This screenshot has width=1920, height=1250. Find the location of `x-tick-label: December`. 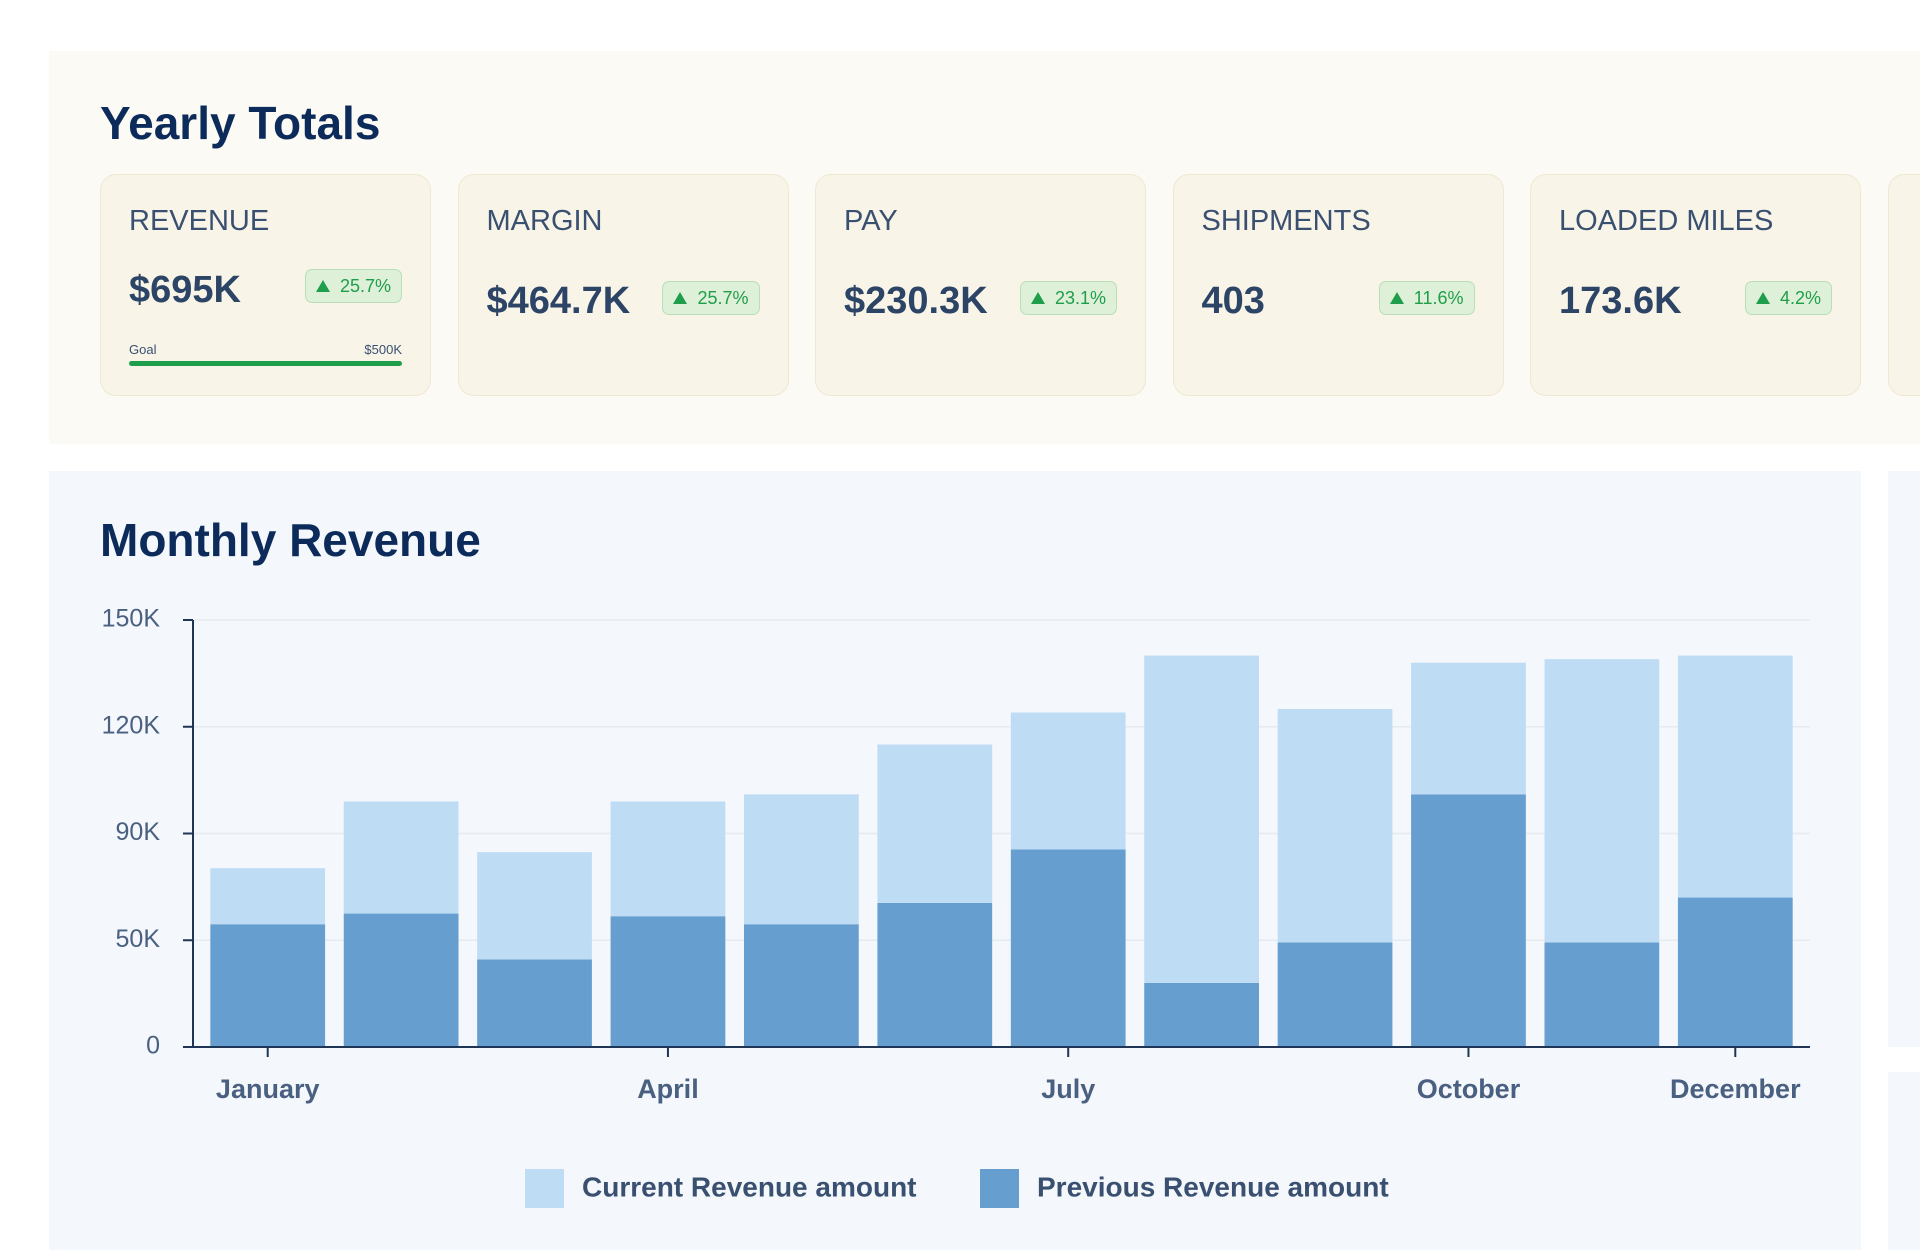

x-tick-label: December is located at coordinates (1735, 1089).